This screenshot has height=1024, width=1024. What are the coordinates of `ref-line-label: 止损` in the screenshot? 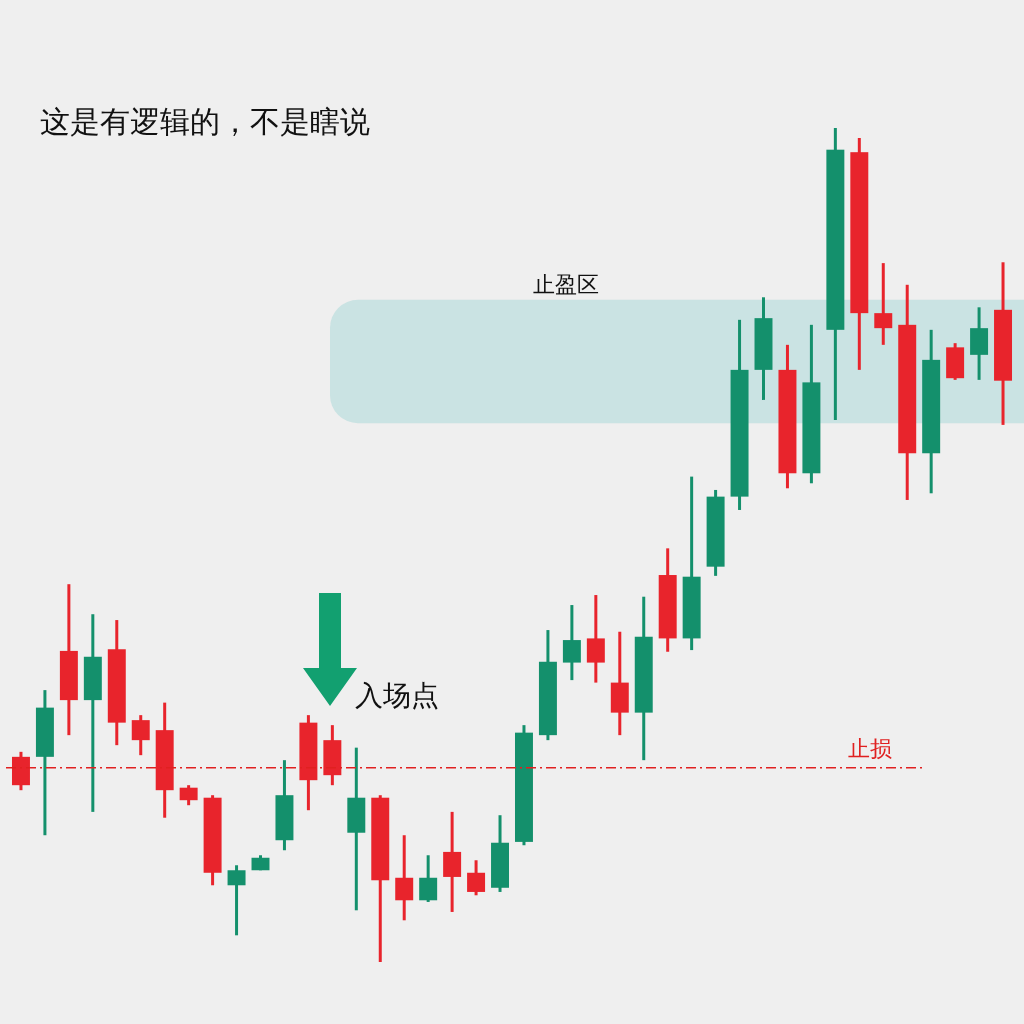 It's located at (870, 748).